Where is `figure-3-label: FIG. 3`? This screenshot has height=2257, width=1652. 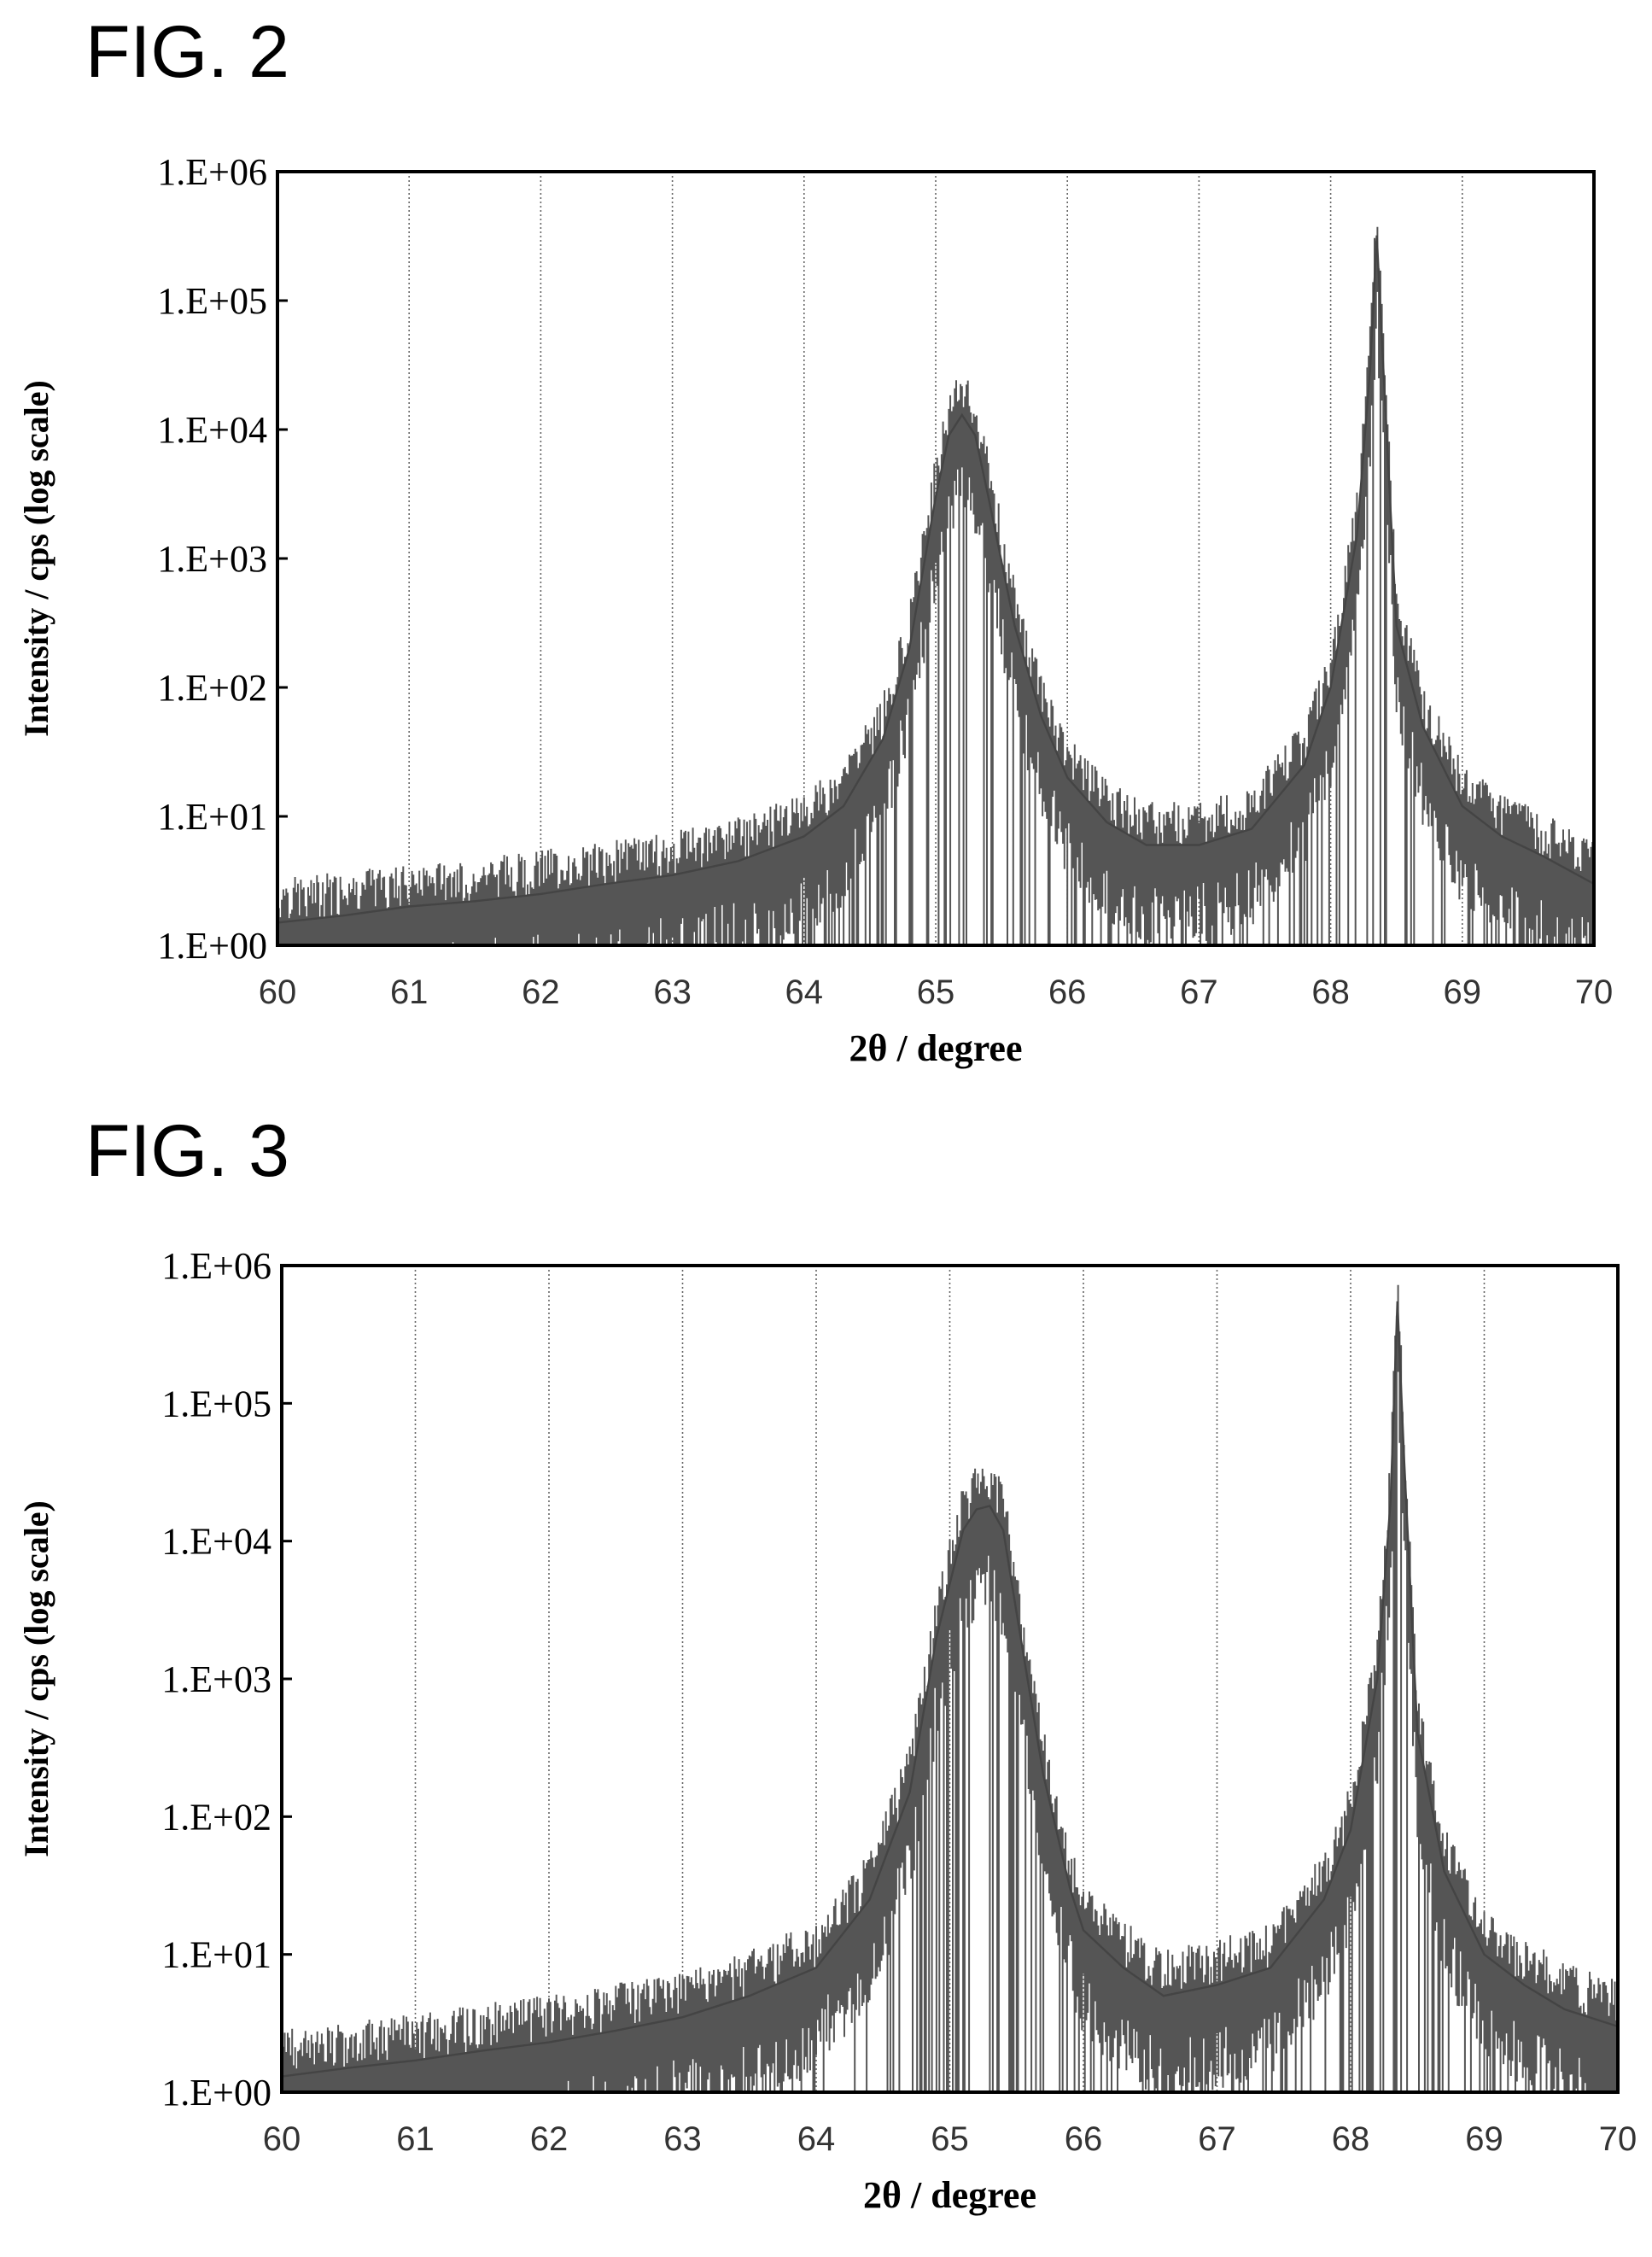 figure-3-label: FIG. 3 is located at coordinates (187, 1151).